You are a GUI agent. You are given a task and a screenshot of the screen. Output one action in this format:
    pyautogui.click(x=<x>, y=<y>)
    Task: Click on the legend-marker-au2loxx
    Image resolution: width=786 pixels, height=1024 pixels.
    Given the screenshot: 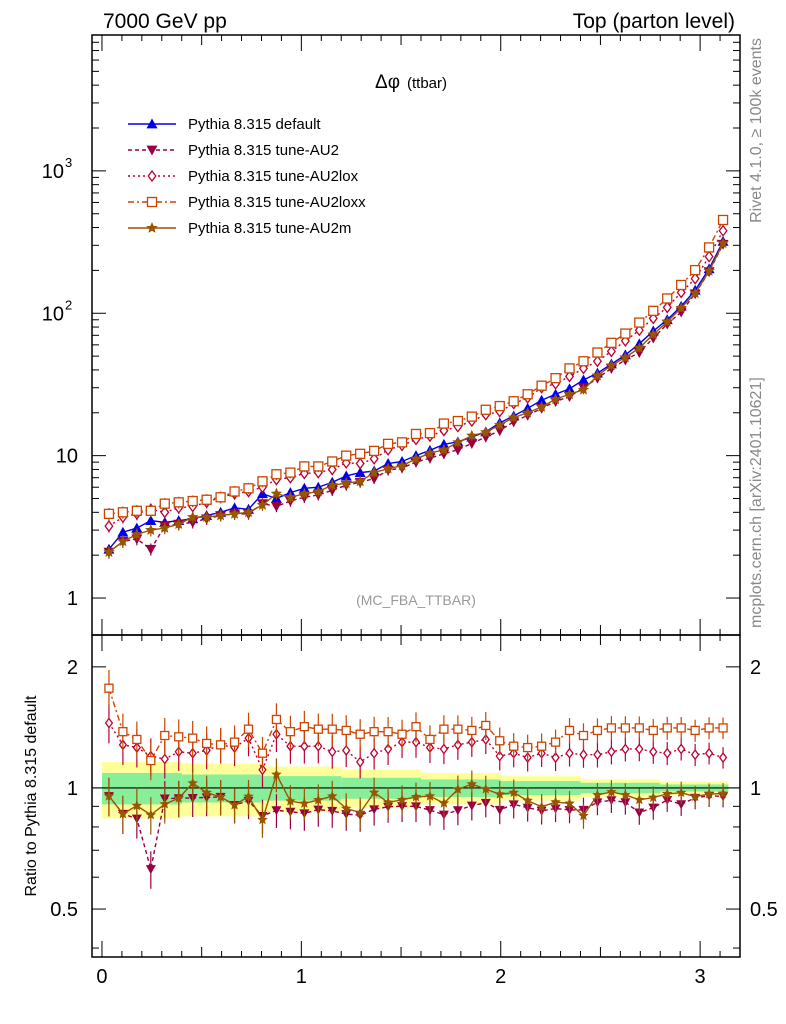 What is the action you would take?
    pyautogui.click(x=152, y=202)
    